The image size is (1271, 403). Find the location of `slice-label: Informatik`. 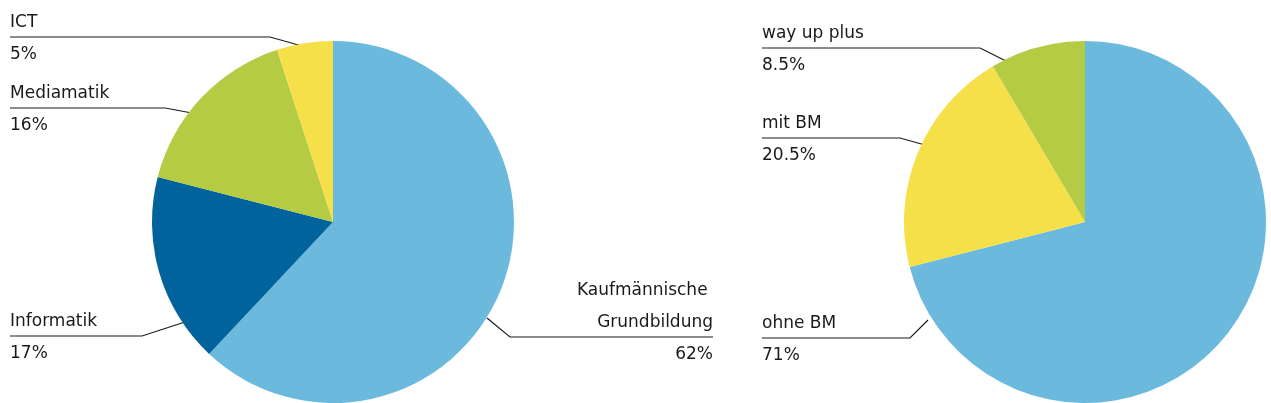

slice-label: Informatik is located at coordinates (54, 320).